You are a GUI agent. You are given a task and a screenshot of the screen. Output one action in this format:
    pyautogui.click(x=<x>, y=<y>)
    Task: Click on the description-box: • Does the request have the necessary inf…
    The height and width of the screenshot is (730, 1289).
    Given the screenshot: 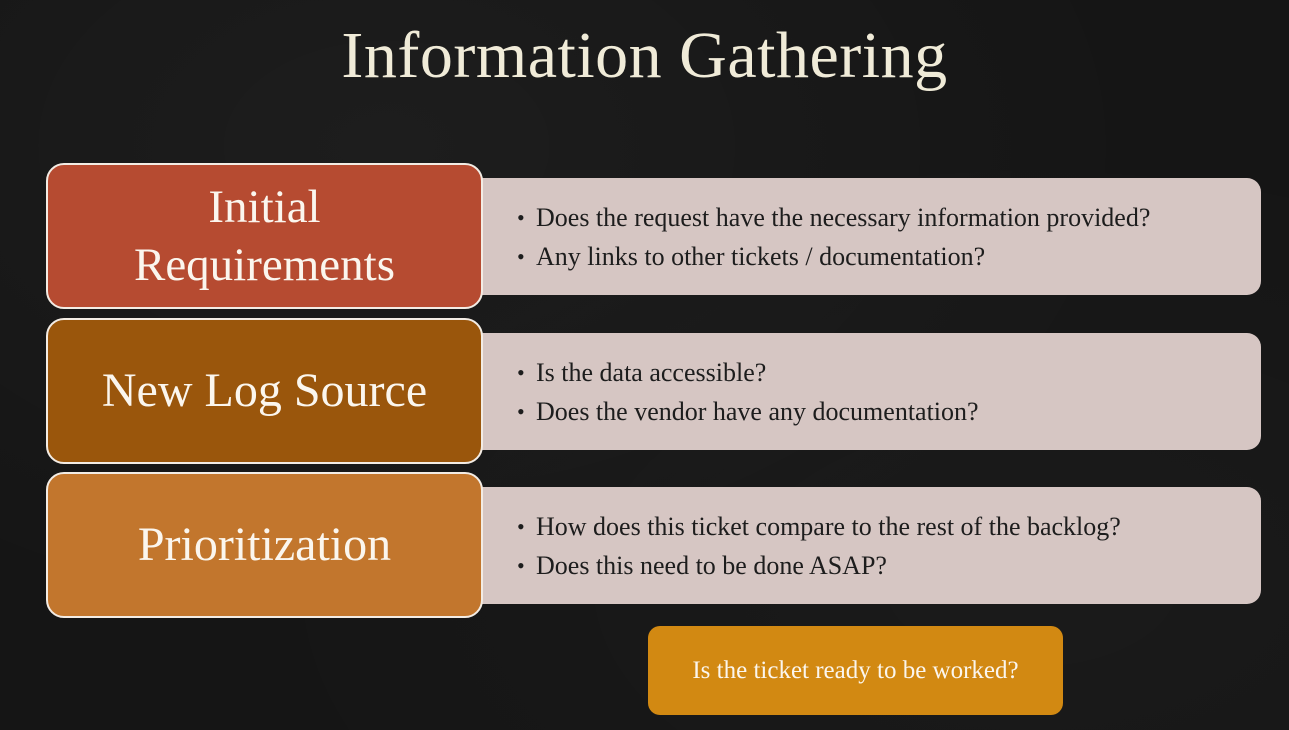 What is the action you would take?
    pyautogui.click(x=863, y=236)
    